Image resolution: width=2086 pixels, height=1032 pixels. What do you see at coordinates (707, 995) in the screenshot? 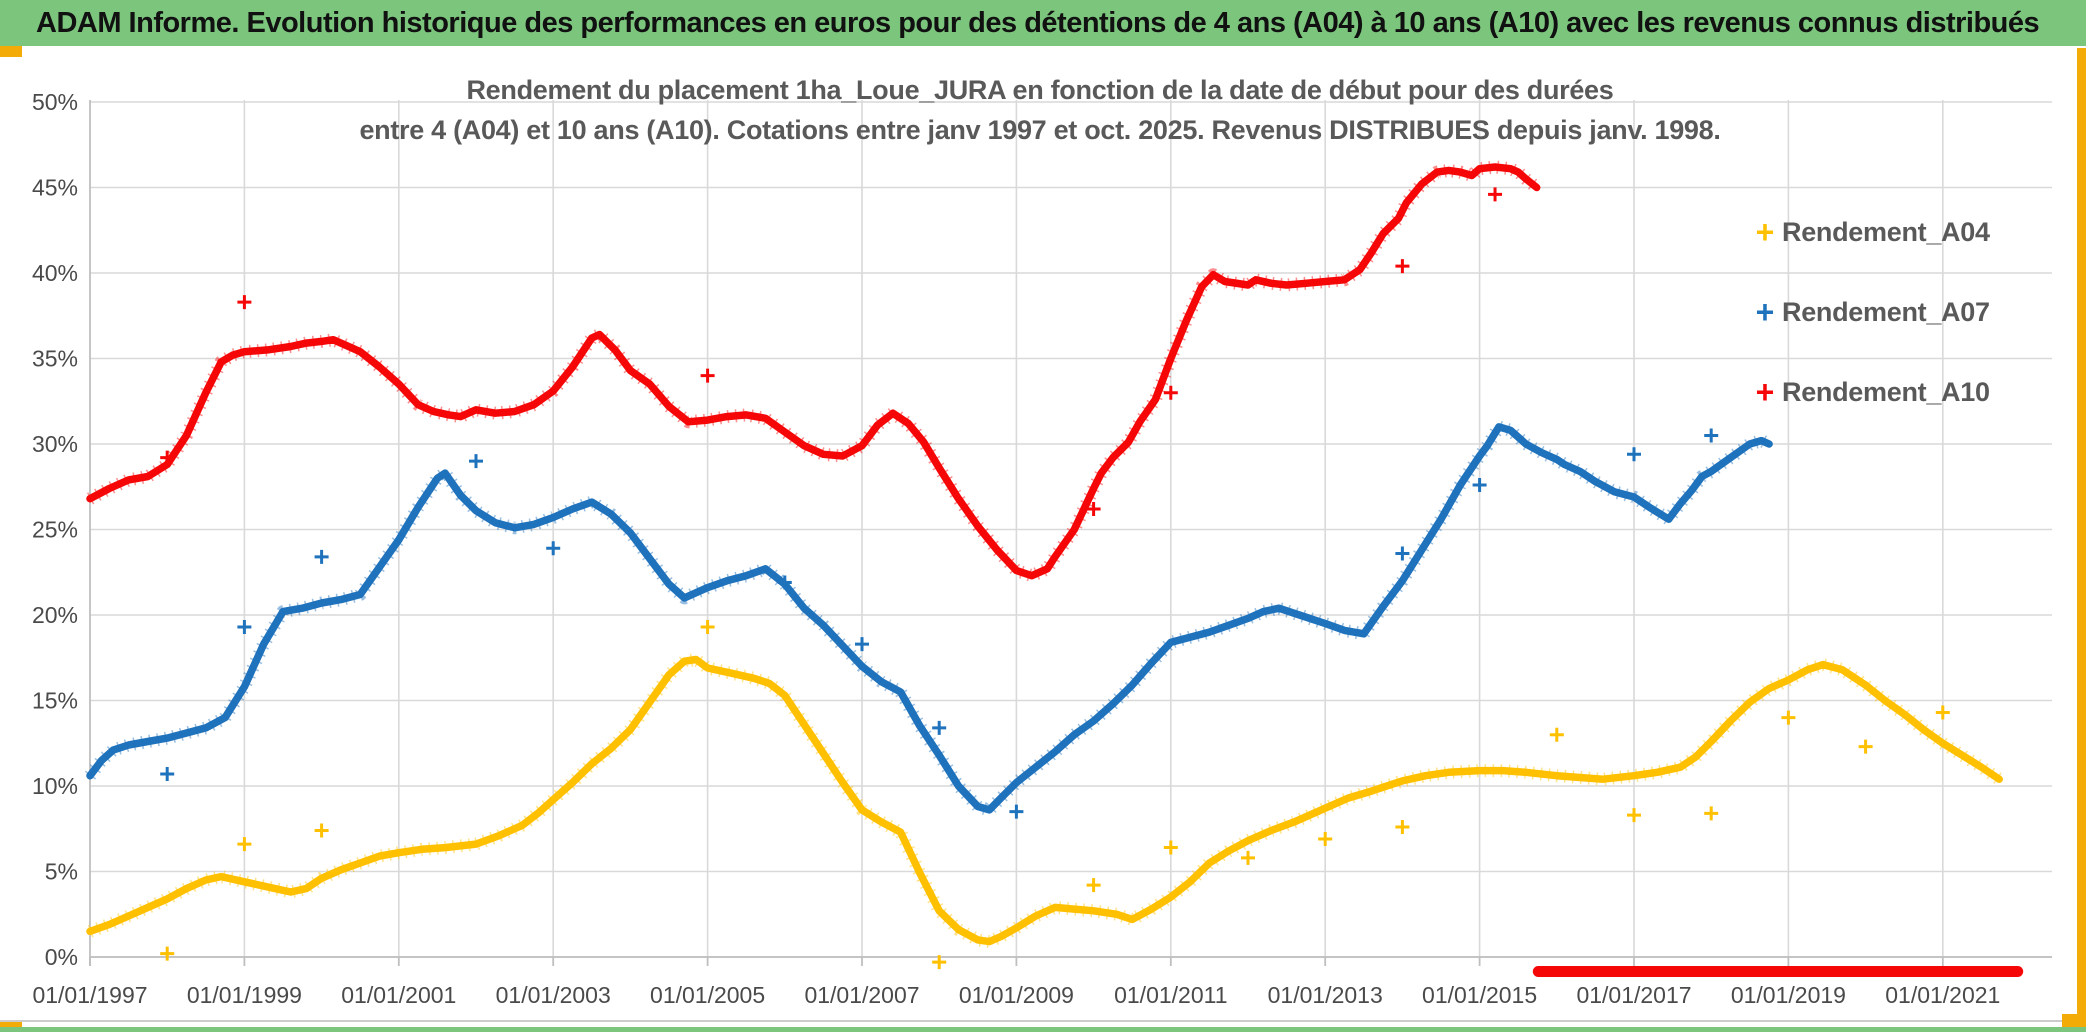
I see `x-tick-label: 01/01/2005` at bounding box center [707, 995].